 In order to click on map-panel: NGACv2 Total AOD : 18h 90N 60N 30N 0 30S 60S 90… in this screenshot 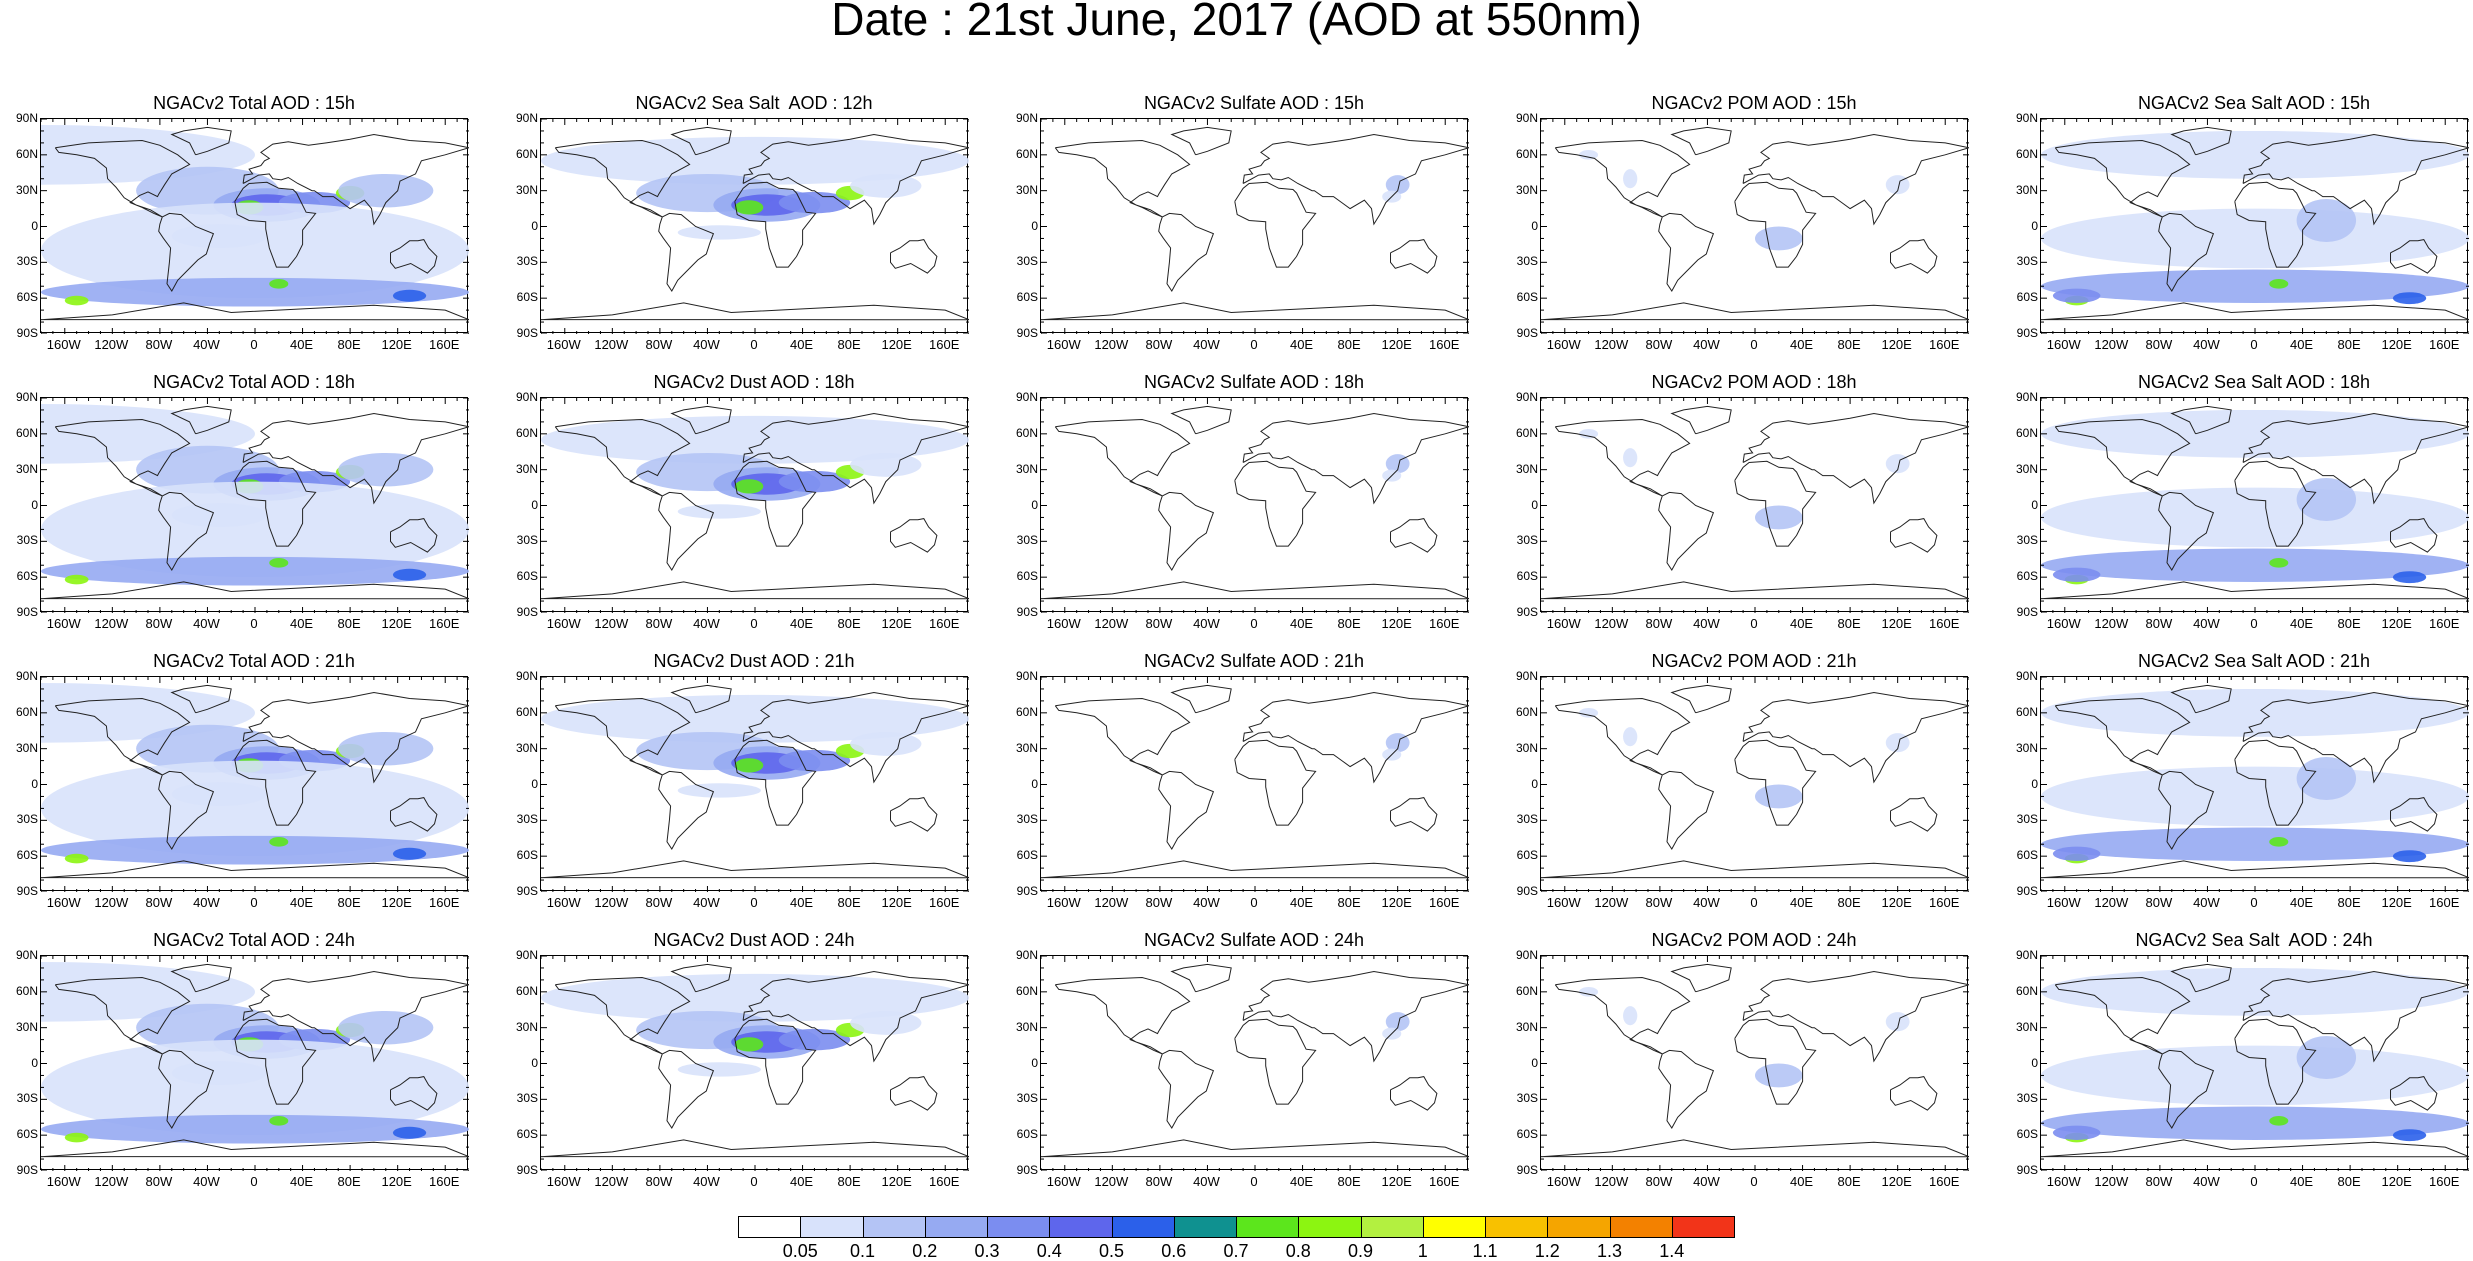, I will do `click(242, 501)`.